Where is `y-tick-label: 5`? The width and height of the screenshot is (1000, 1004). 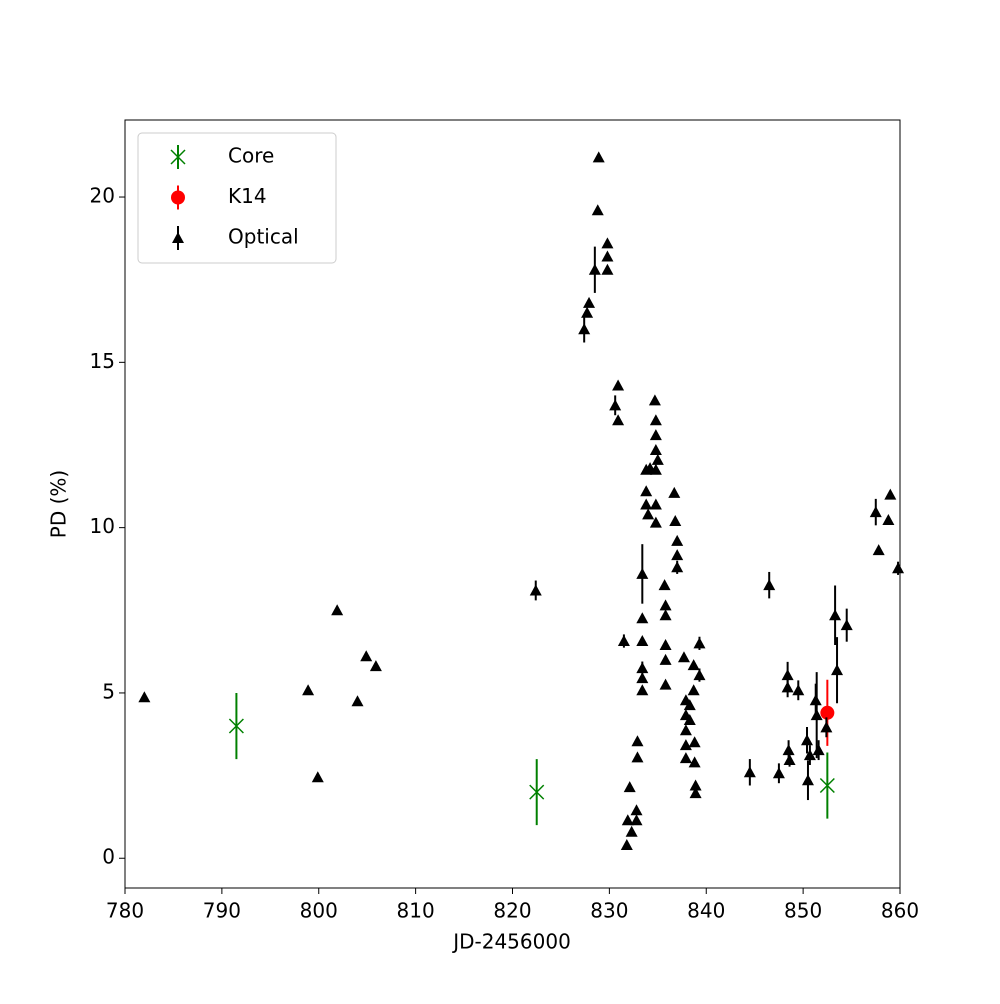
y-tick-label: 5 is located at coordinates (108, 691).